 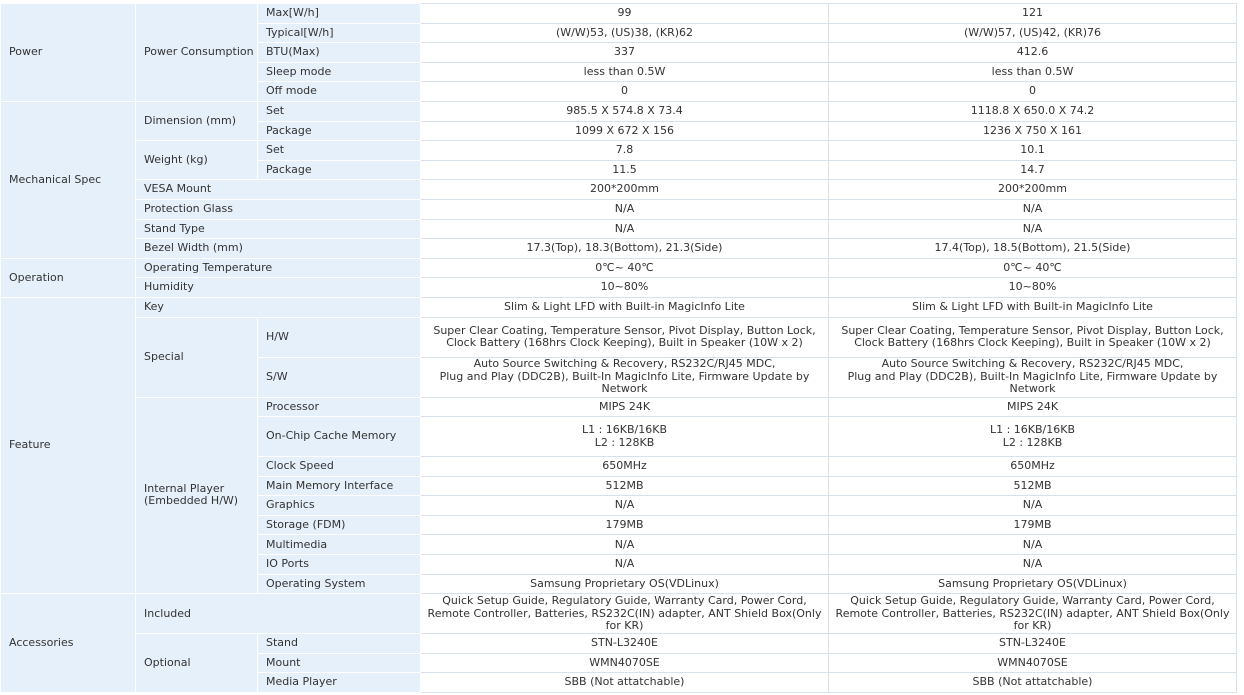 I want to click on group-label: Optional, so click(x=196, y=663).